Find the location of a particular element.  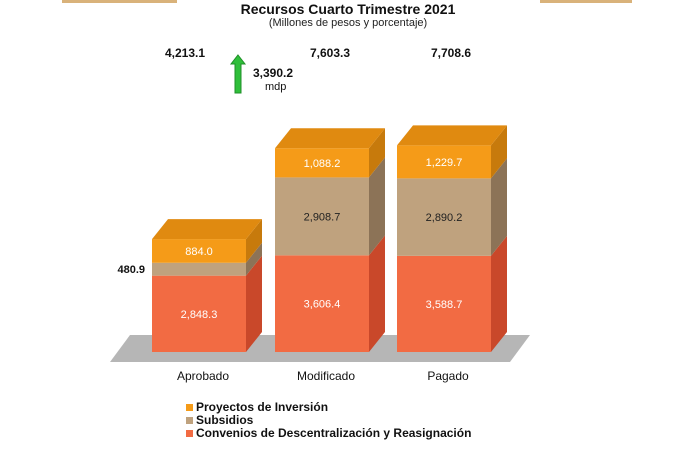

data-label-pagado-2: 1,229.7 is located at coordinates (444, 163).